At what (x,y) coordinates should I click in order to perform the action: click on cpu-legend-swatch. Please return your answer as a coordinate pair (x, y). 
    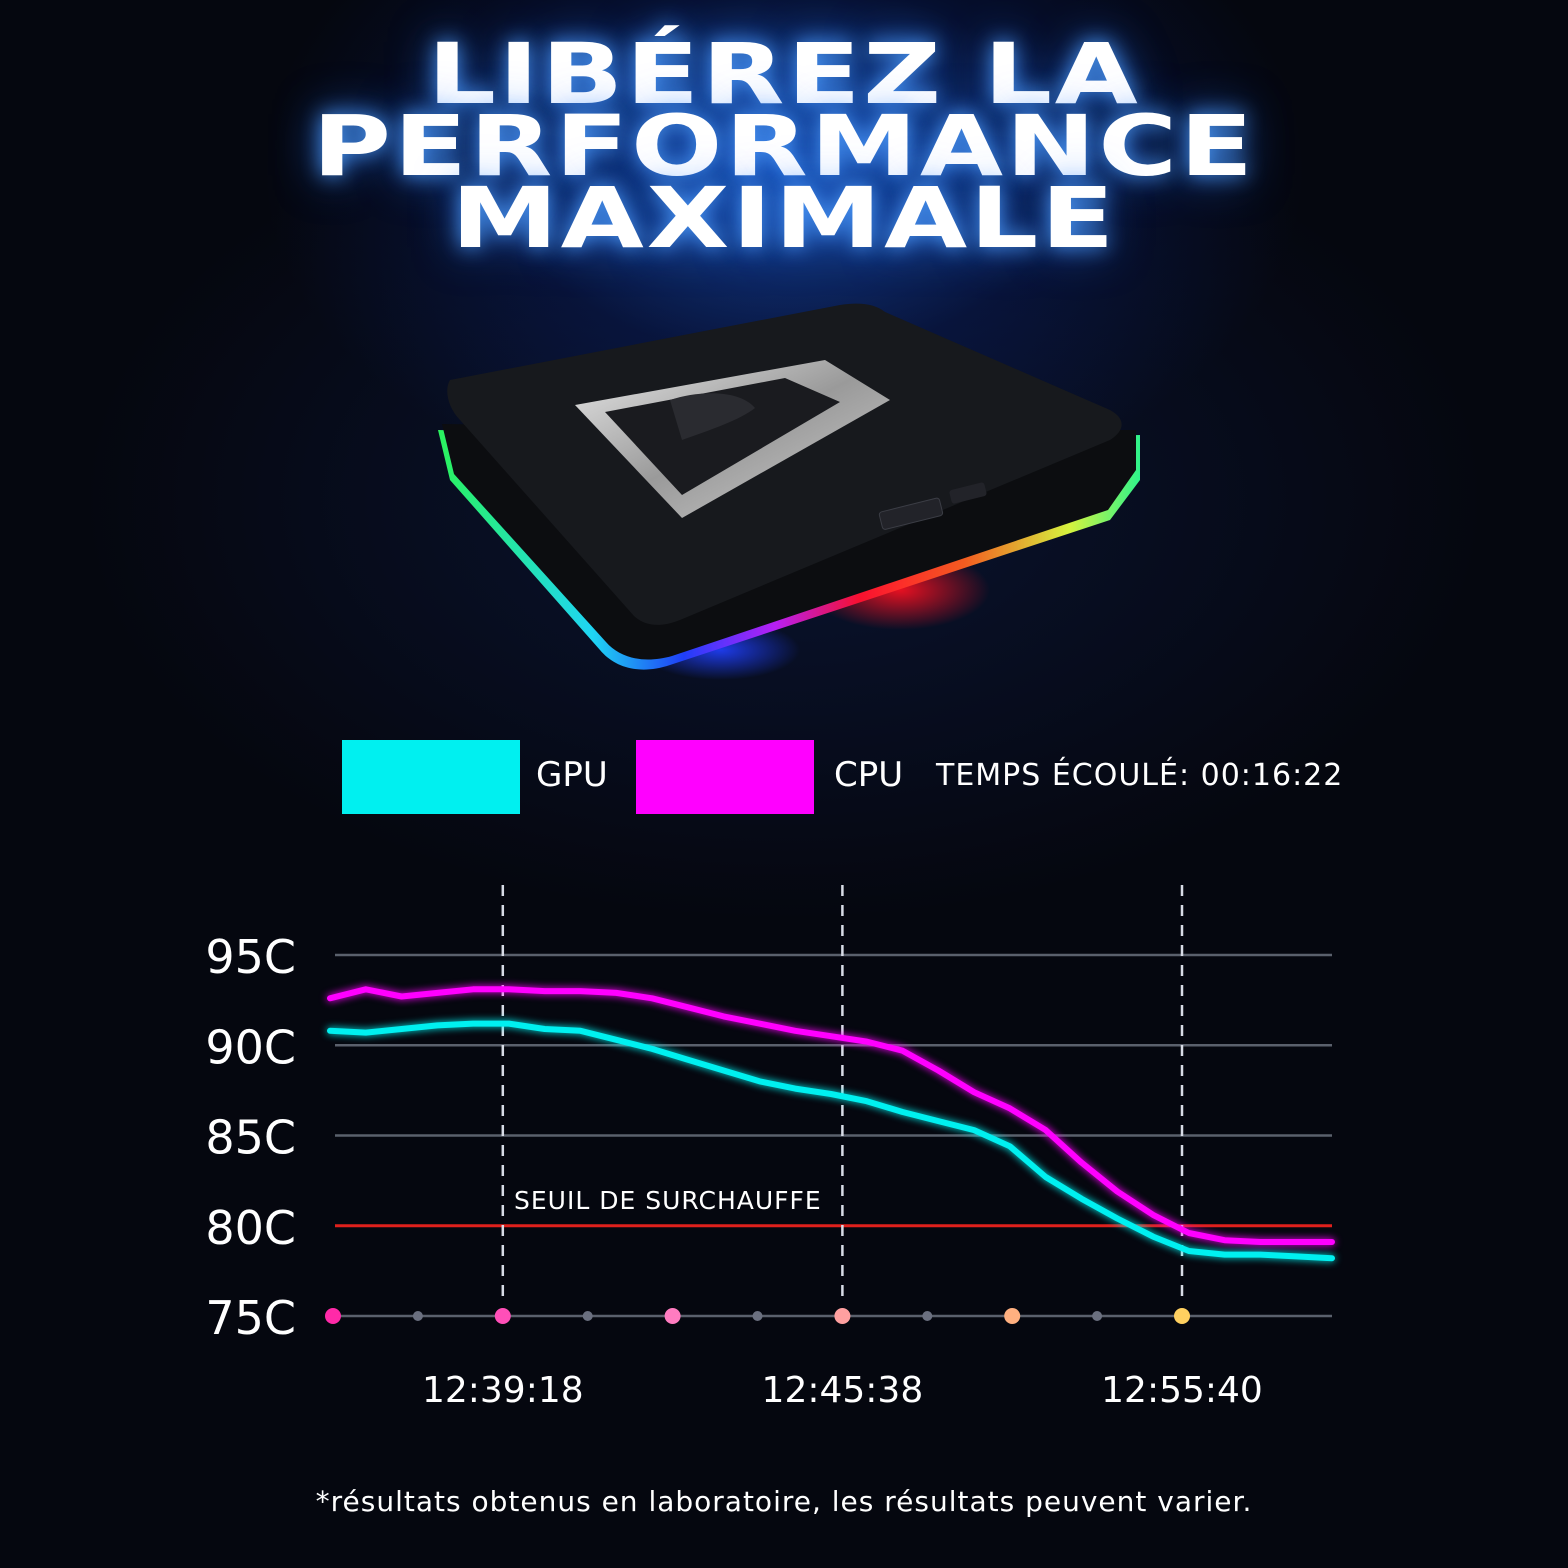
    Looking at the image, I should click on (725, 777).